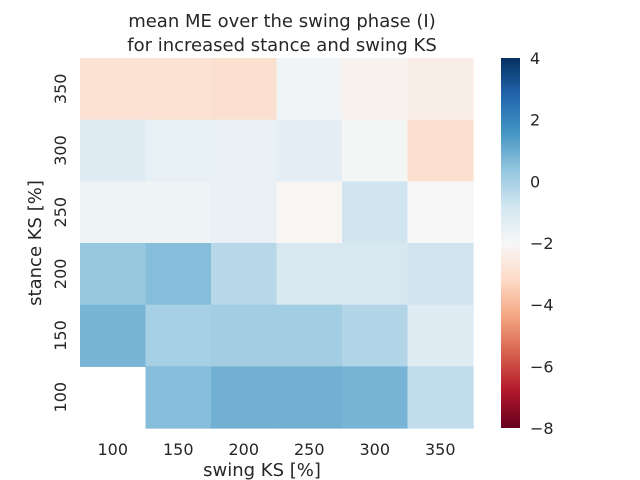  Describe the element at coordinates (535, 58) in the screenshot. I see `colorbar-tick-label: 4` at that location.